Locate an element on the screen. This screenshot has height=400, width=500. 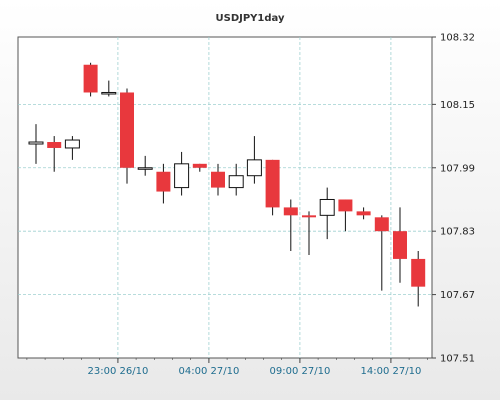
y-tick-label: 107.51 is located at coordinates (457, 359).